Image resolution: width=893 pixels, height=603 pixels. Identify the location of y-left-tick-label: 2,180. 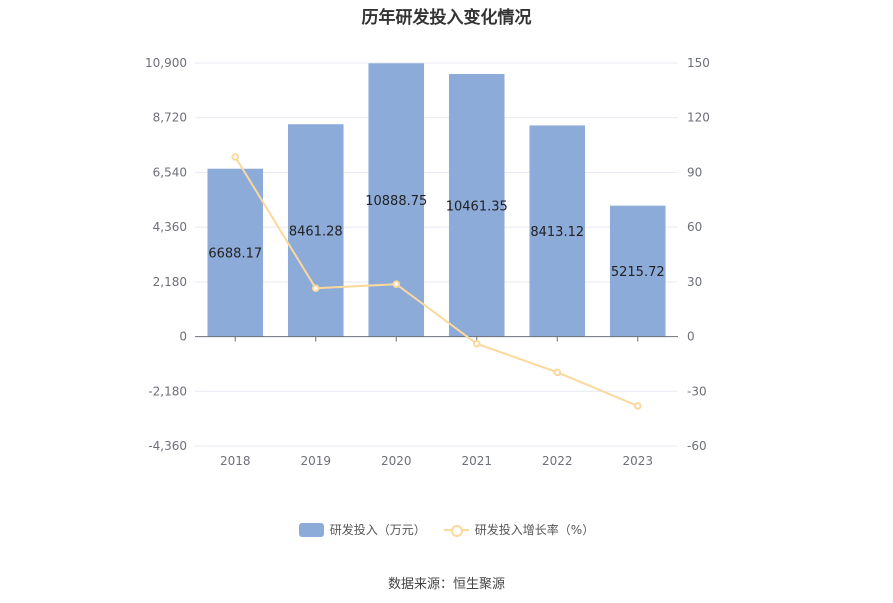
(170, 282).